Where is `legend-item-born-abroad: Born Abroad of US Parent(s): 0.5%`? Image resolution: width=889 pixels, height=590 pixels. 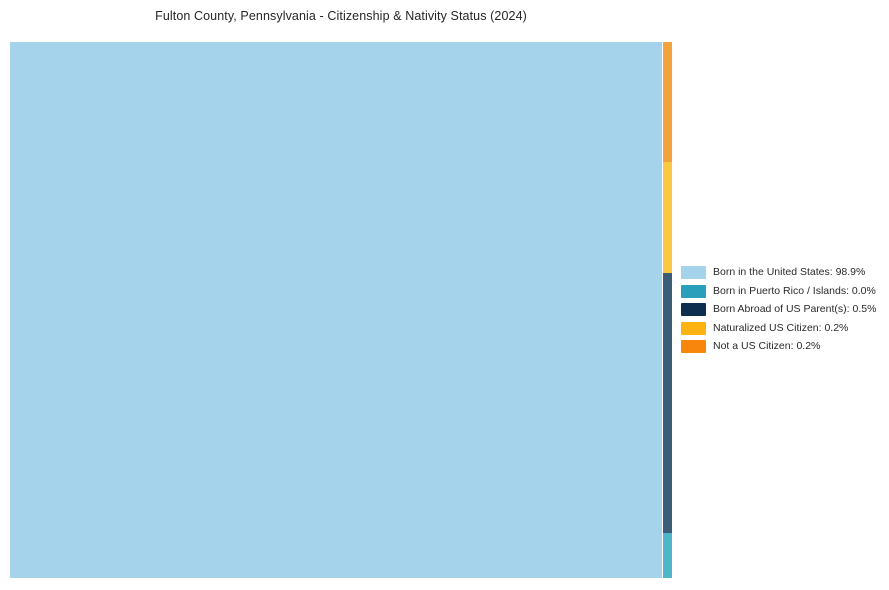 legend-item-born-abroad: Born Abroad of US Parent(s): 0.5% is located at coordinates (778, 309).